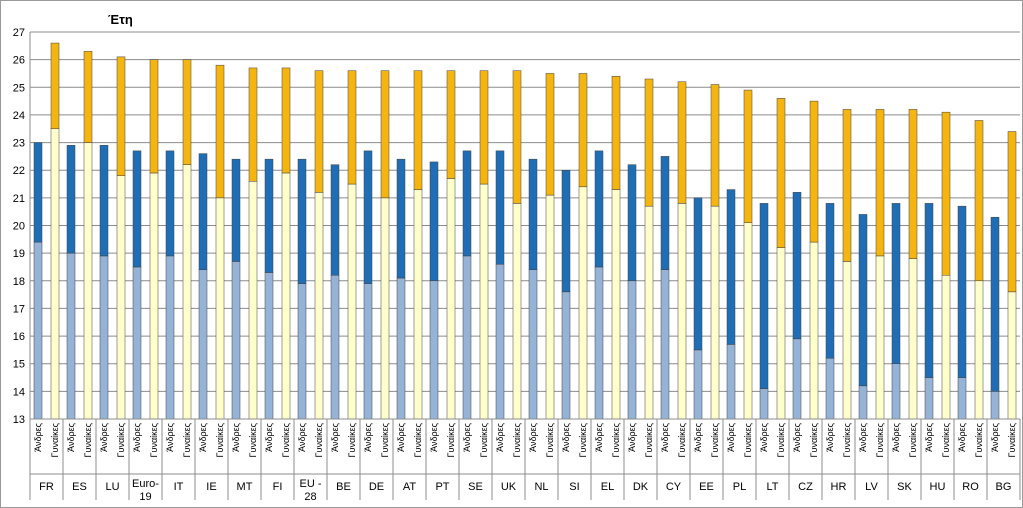 The width and height of the screenshot is (1023, 508). What do you see at coordinates (19, 254) in the screenshot?
I see `y-tick-label: 19` at bounding box center [19, 254].